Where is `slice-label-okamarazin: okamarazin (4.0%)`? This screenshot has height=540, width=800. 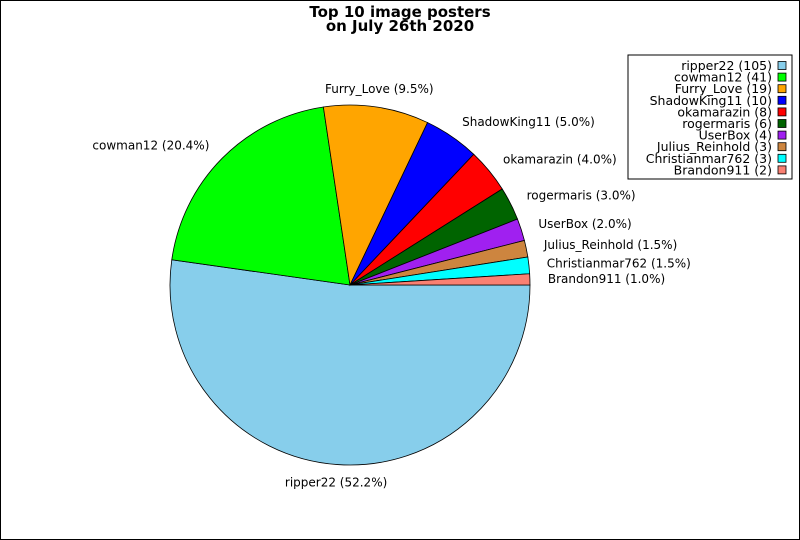
slice-label-okamarazin: okamarazin (4.0%) is located at coordinates (560, 159).